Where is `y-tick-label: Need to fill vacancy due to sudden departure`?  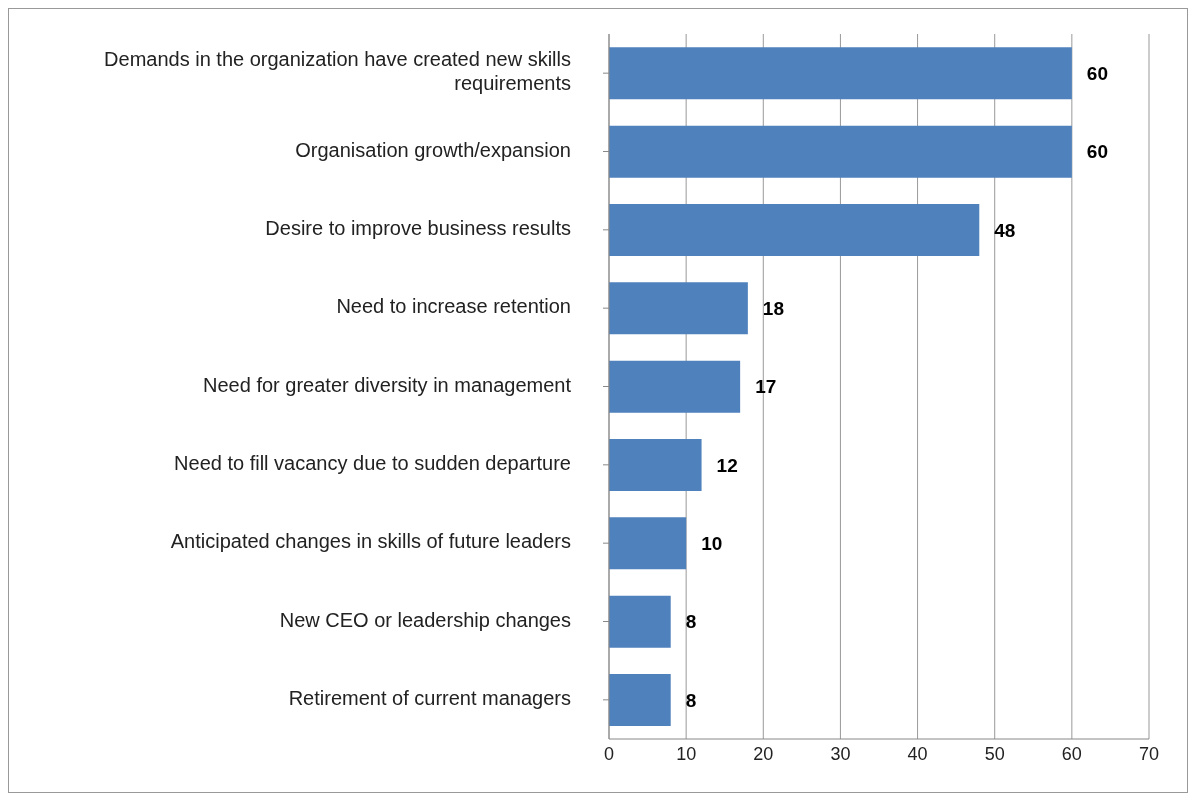
y-tick-label: Need to fill vacancy due to sudden departure is located at coordinates (372, 463).